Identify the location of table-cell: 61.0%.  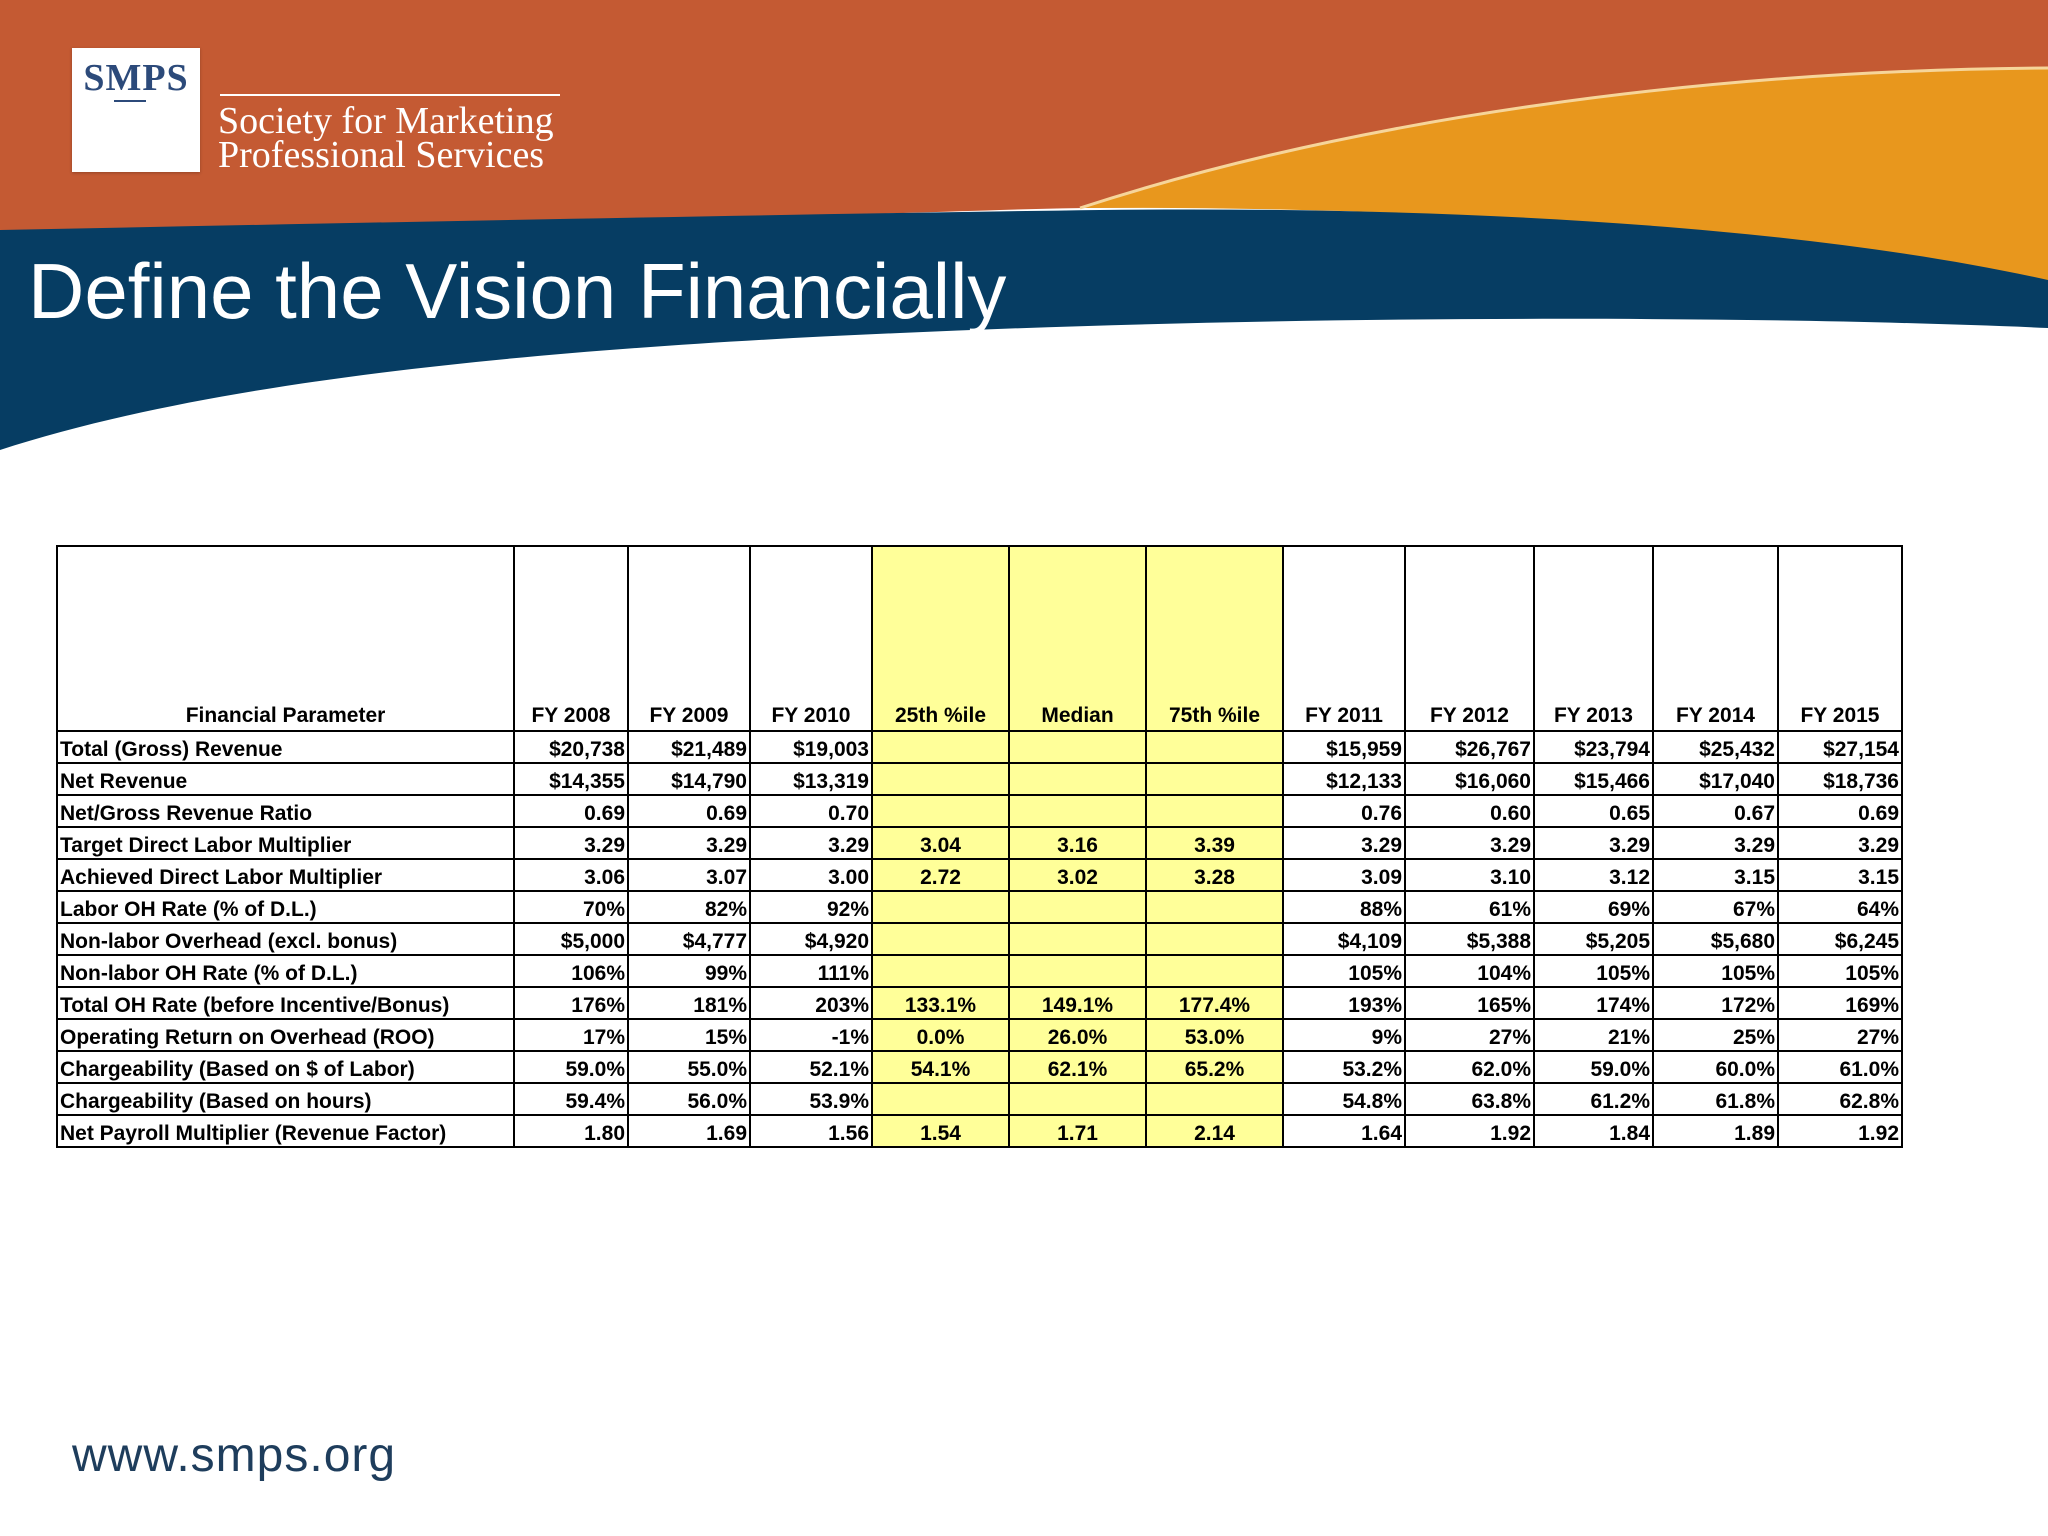
(1840, 1067).